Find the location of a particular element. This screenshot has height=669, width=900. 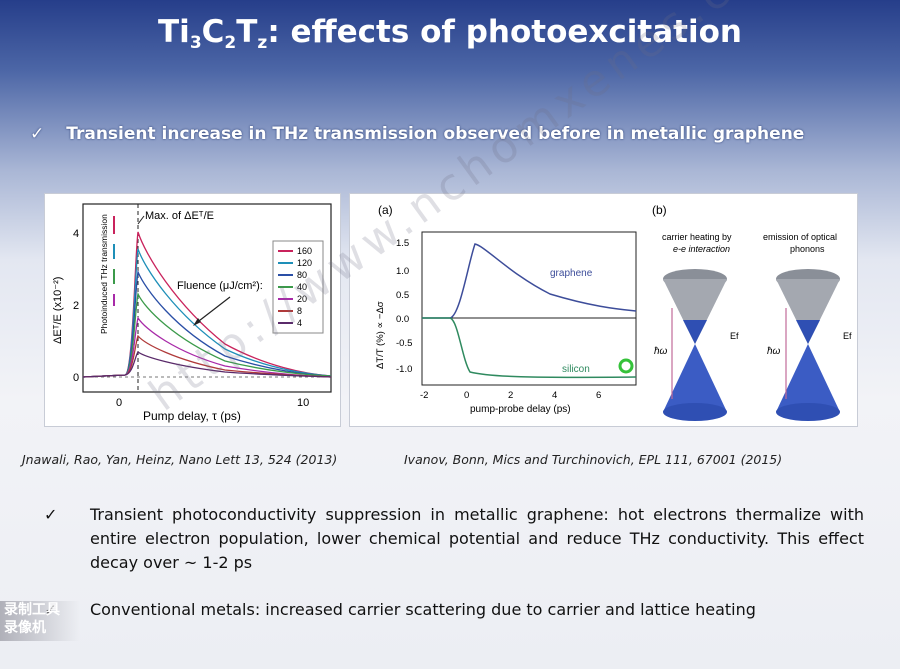

hw-label-1: ħω is located at coordinates (661, 351).